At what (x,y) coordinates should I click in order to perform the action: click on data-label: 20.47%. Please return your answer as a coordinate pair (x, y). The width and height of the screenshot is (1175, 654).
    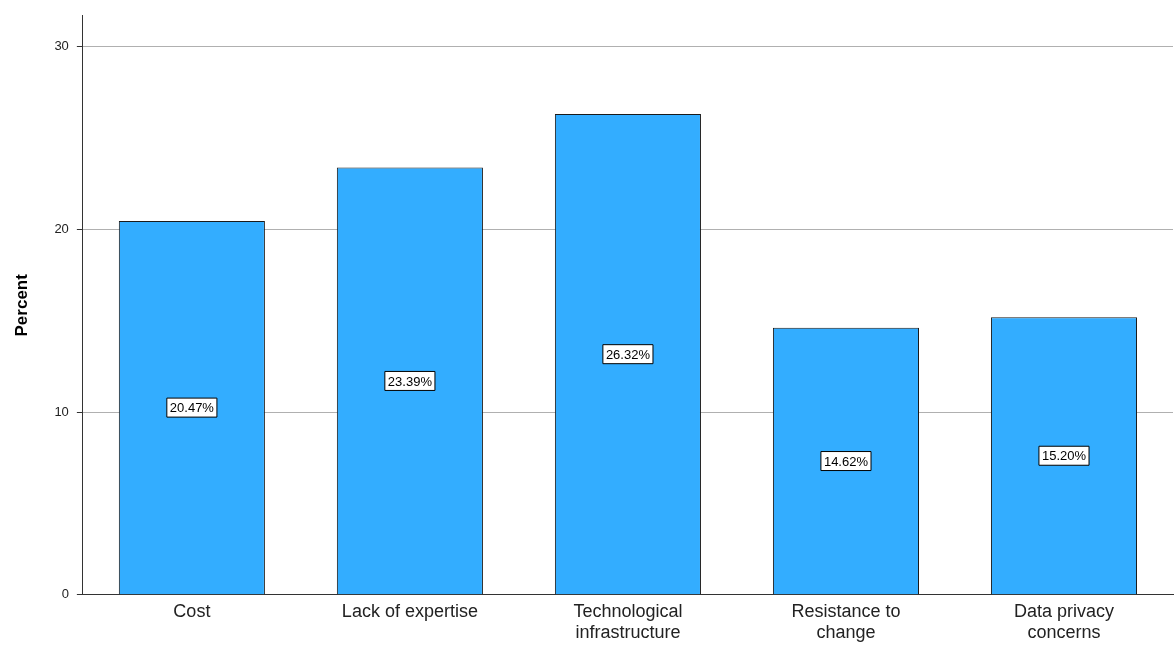
    Looking at the image, I should click on (192, 408).